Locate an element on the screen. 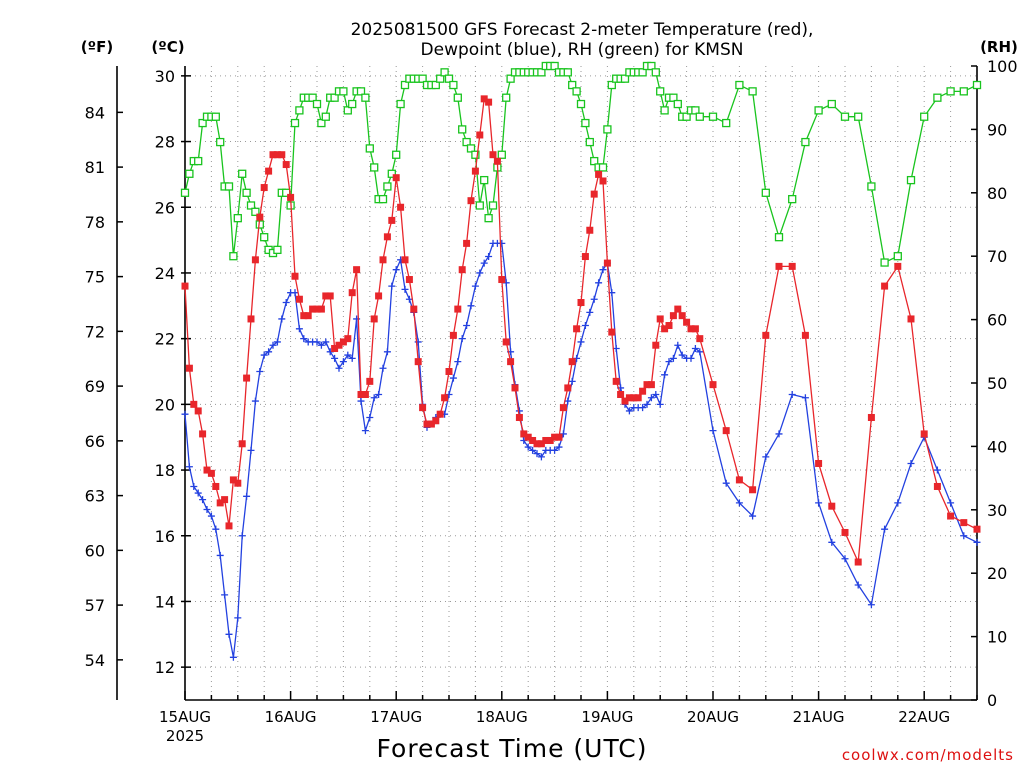 This screenshot has width=1024, height=768. fahrenheit-tick-label: 78 is located at coordinates (95, 222).